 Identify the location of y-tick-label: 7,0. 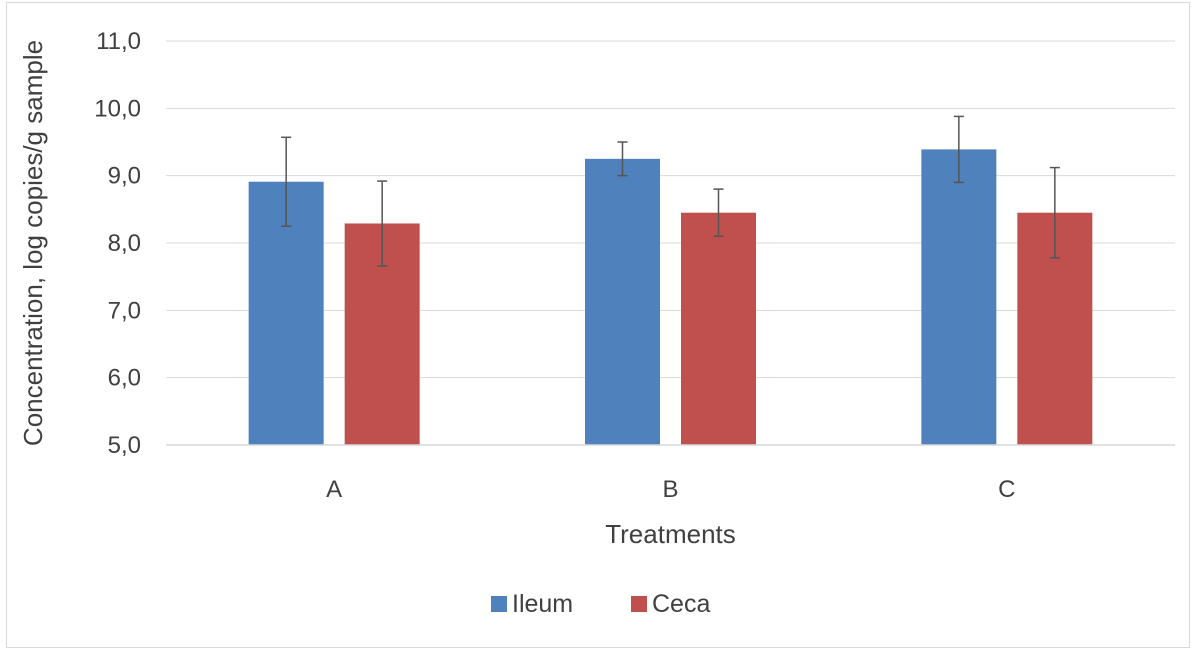
(124, 310).